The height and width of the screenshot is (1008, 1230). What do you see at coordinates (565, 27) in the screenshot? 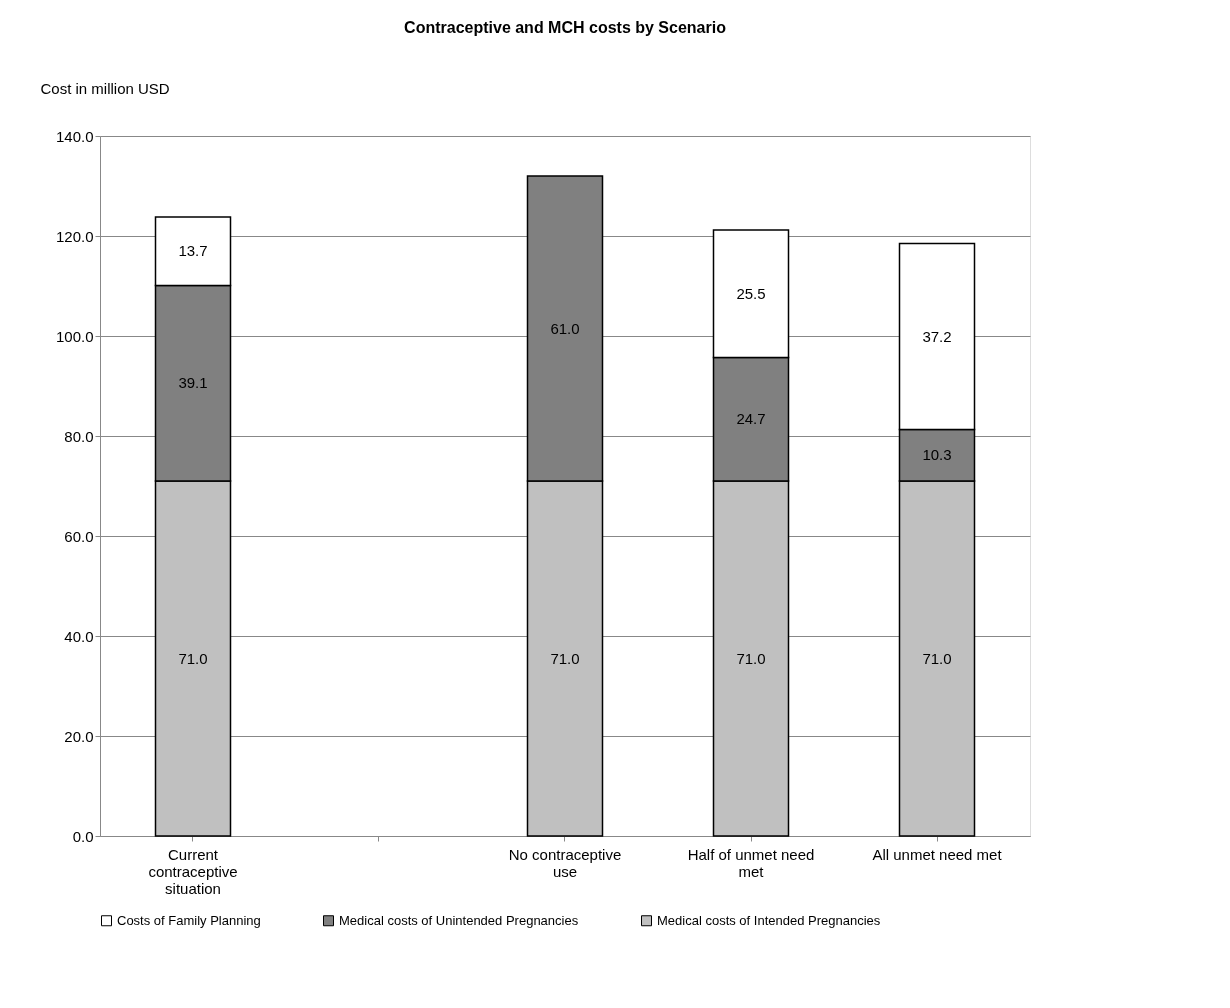
I see `chart-title: Contraceptive and MCH costs by Scenario` at bounding box center [565, 27].